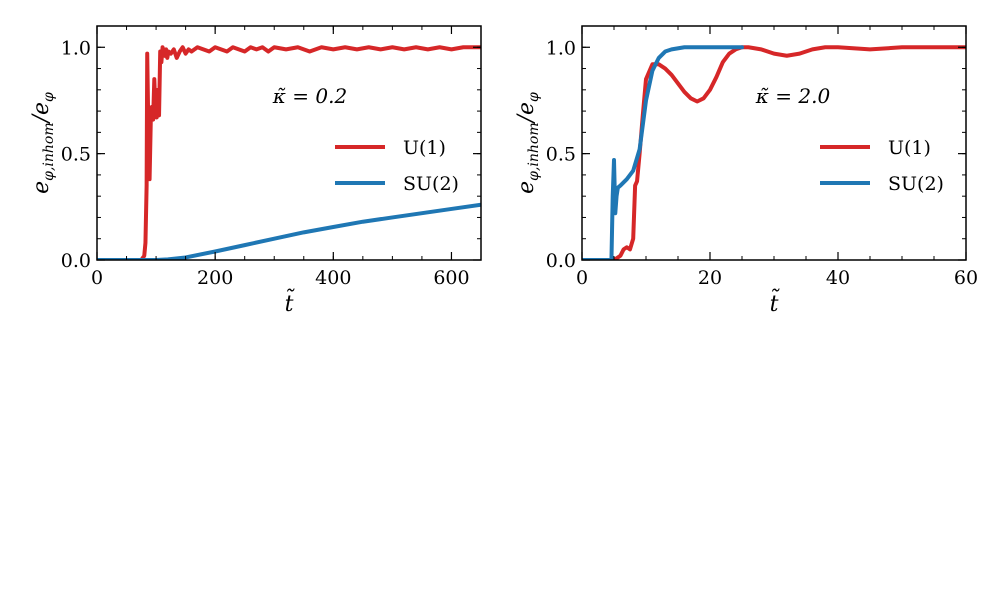 This screenshot has width=1003, height=602. What do you see at coordinates (882, 166) in the screenshot?
I see `legend-right: U(1) SU(2)` at bounding box center [882, 166].